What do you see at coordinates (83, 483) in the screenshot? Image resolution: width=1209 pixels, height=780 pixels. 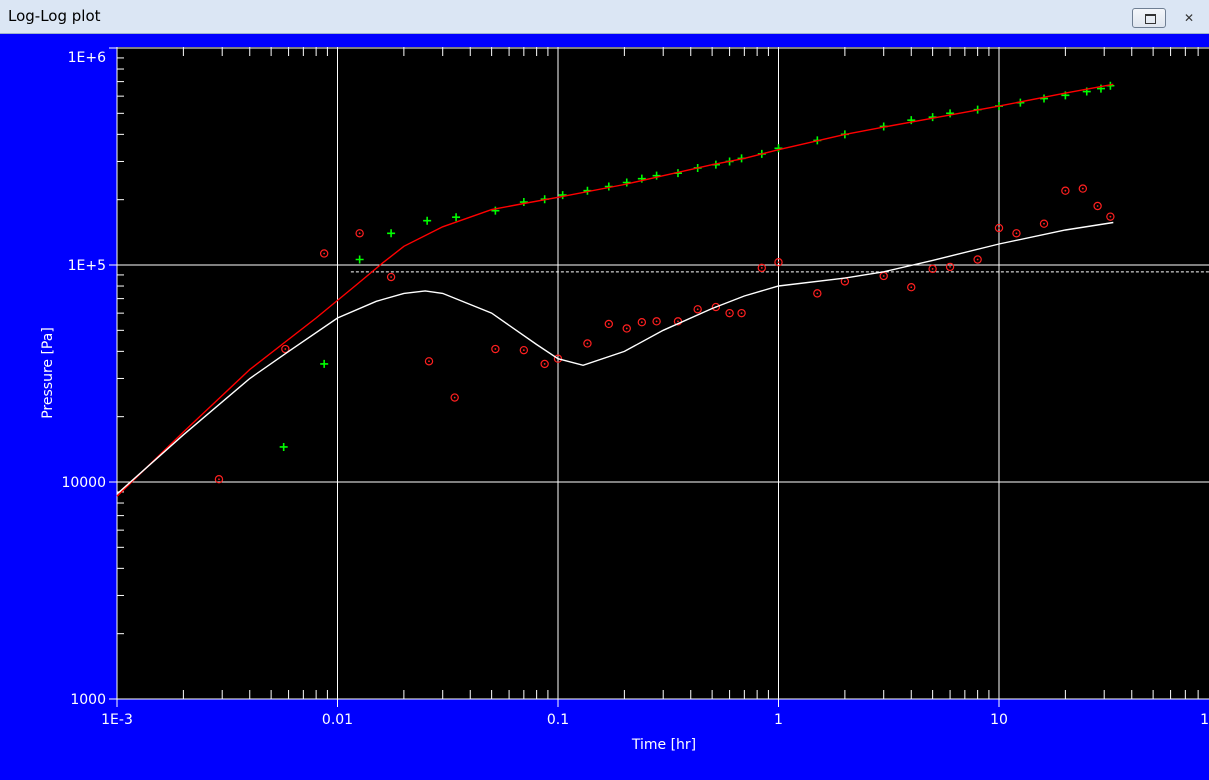 I see `y-tick-label: 10000` at bounding box center [83, 483].